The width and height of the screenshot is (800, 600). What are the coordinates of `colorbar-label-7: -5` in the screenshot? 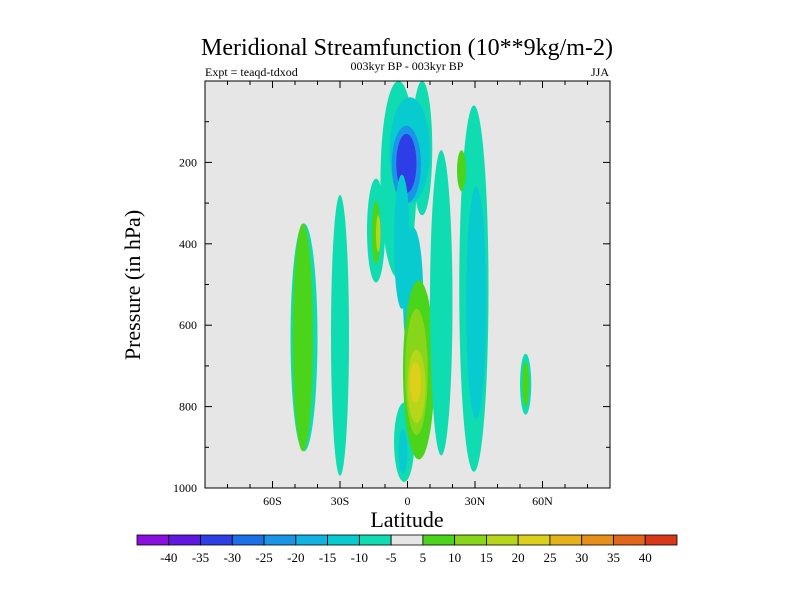 It's located at (391, 557).